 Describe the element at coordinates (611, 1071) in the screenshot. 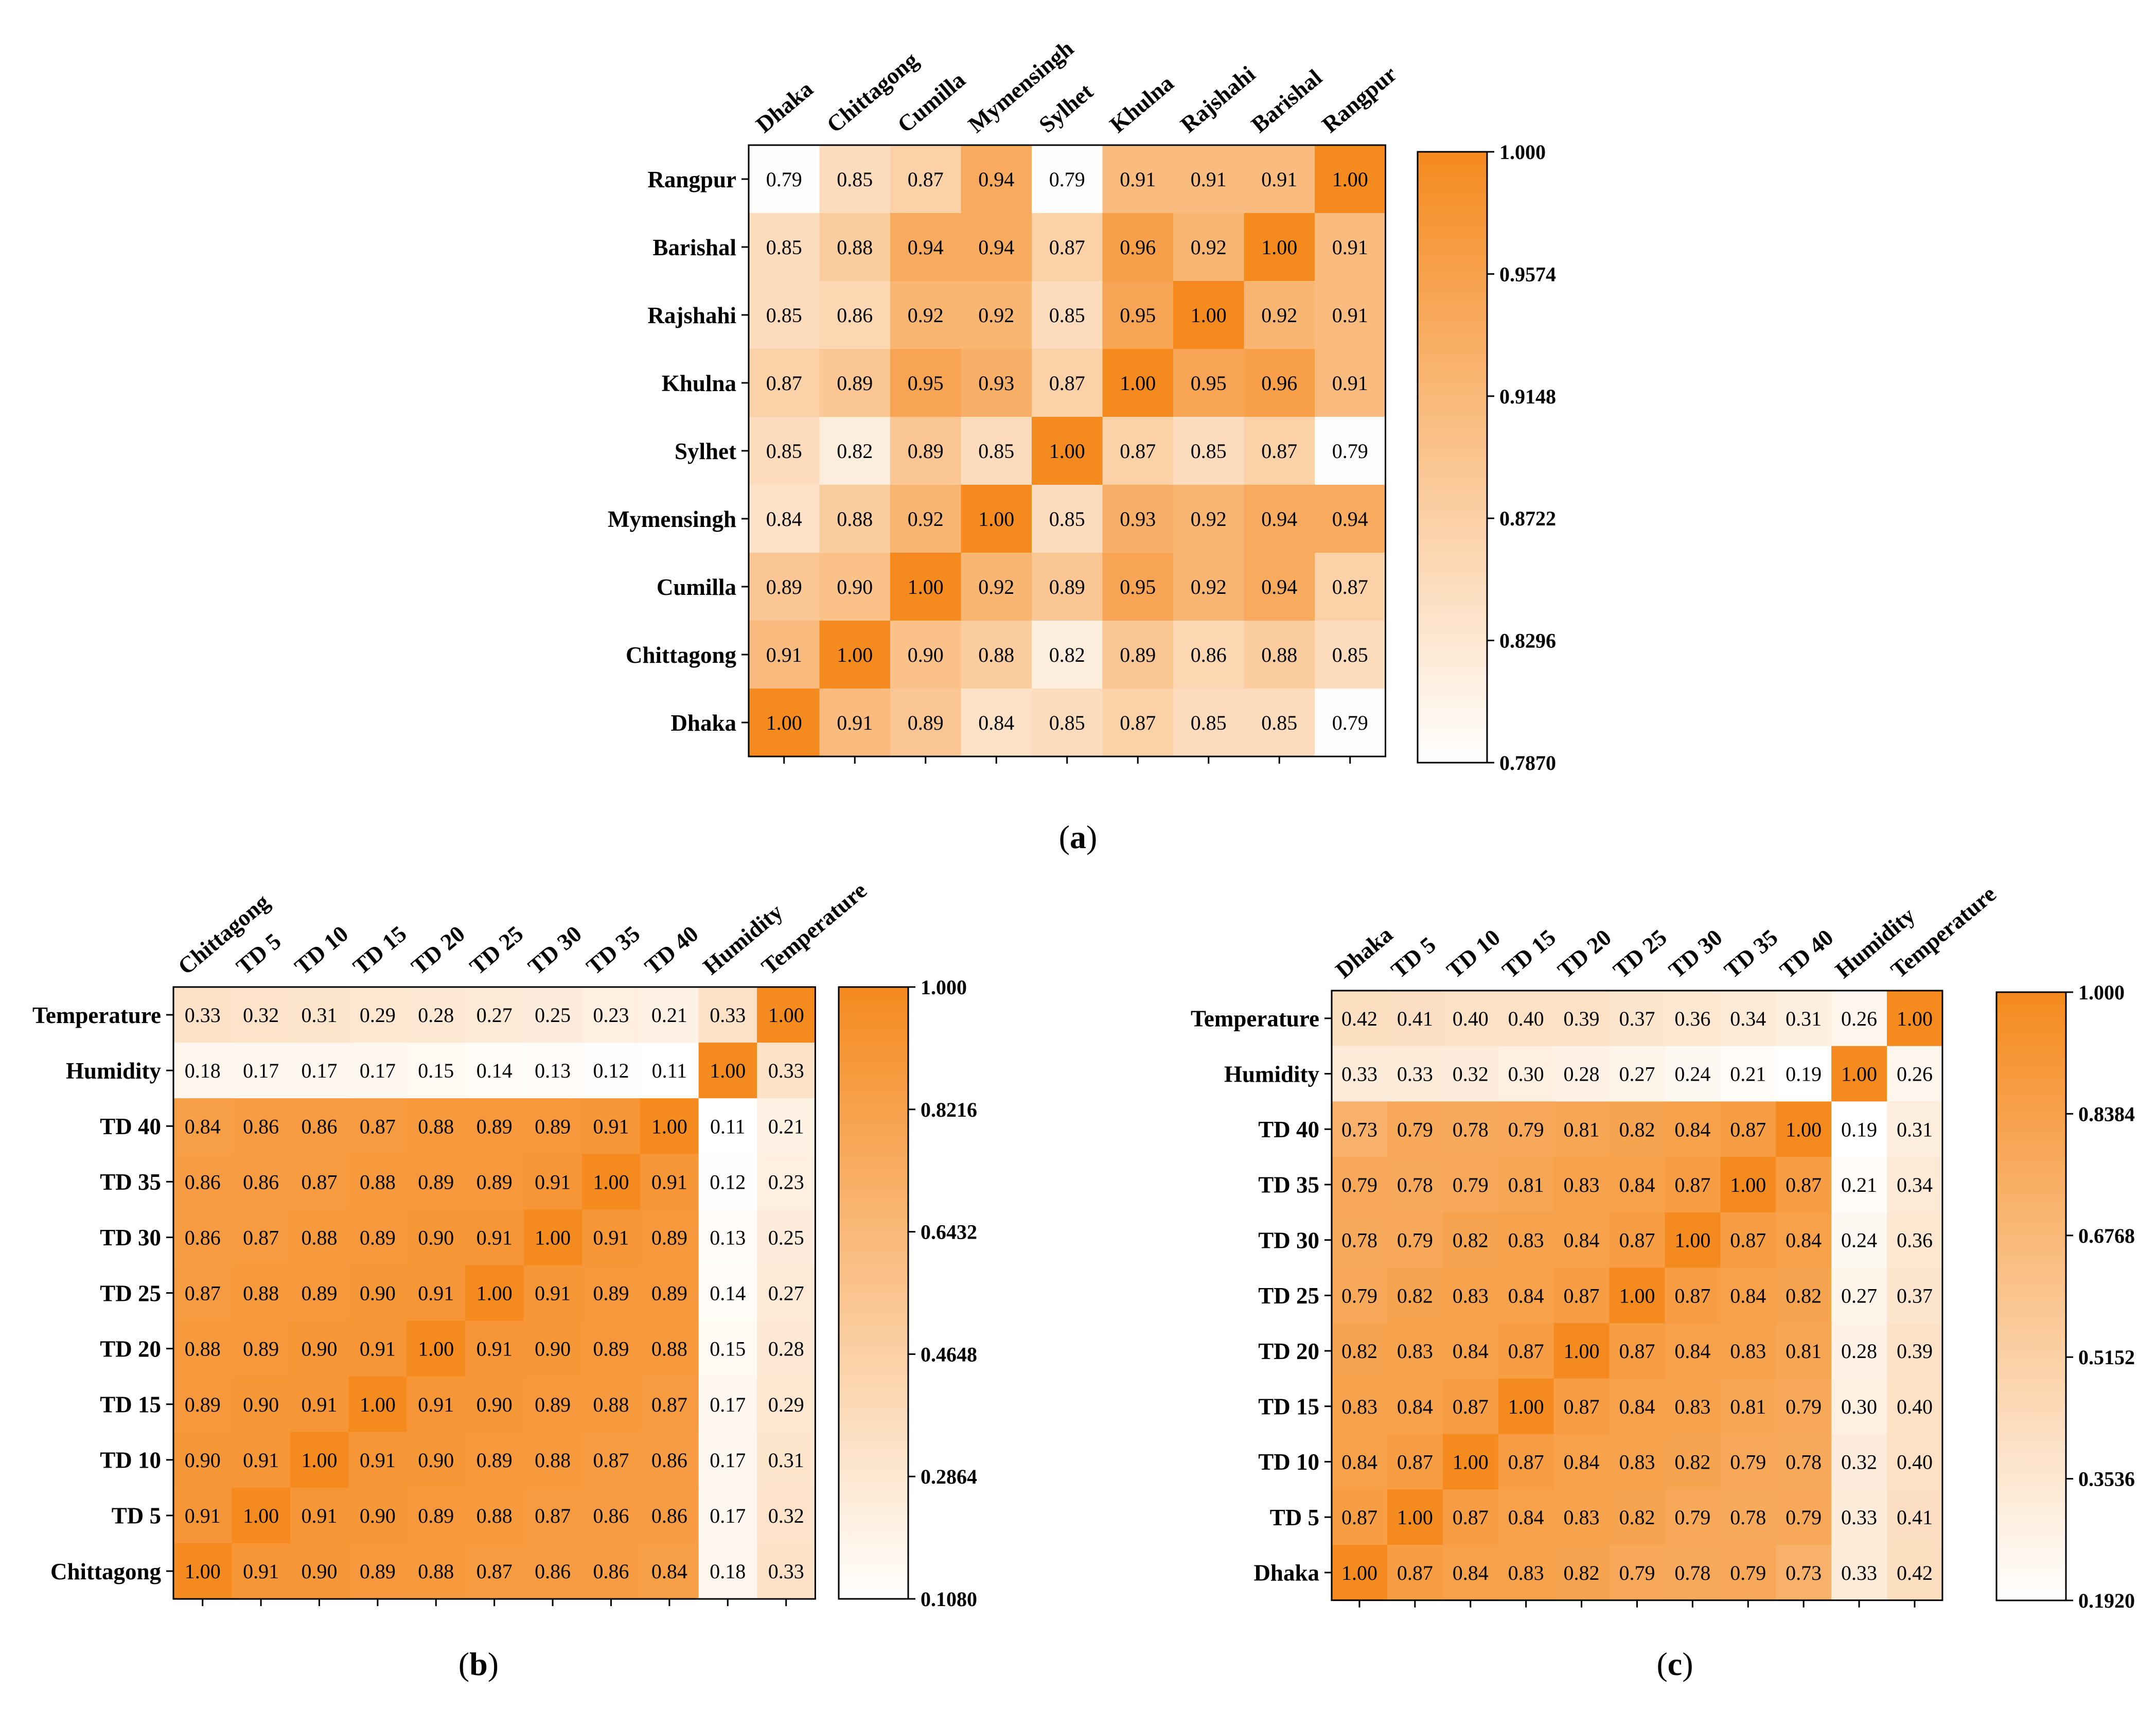

I see `cell-value-label: 0.12` at that location.